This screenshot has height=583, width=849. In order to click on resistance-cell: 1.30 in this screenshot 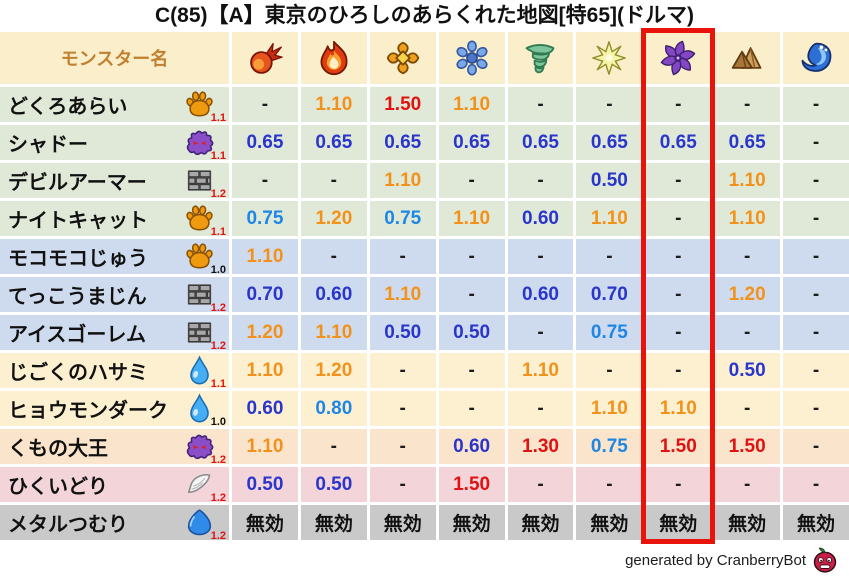, I will do `click(540, 446)`.